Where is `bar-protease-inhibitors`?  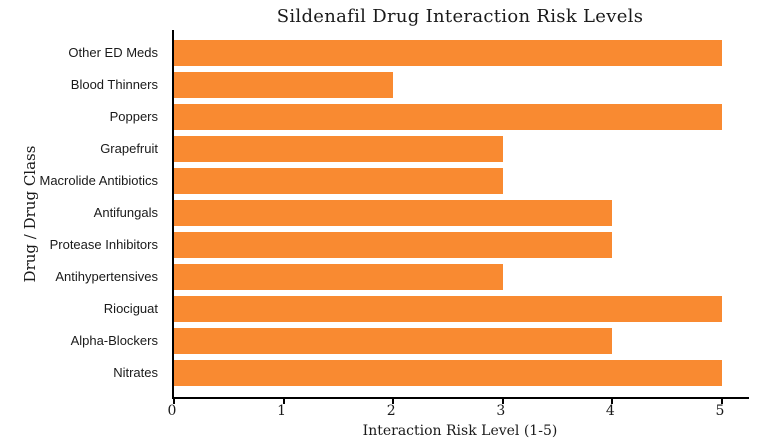
bar-protease-inhibitors is located at coordinates (393, 245).